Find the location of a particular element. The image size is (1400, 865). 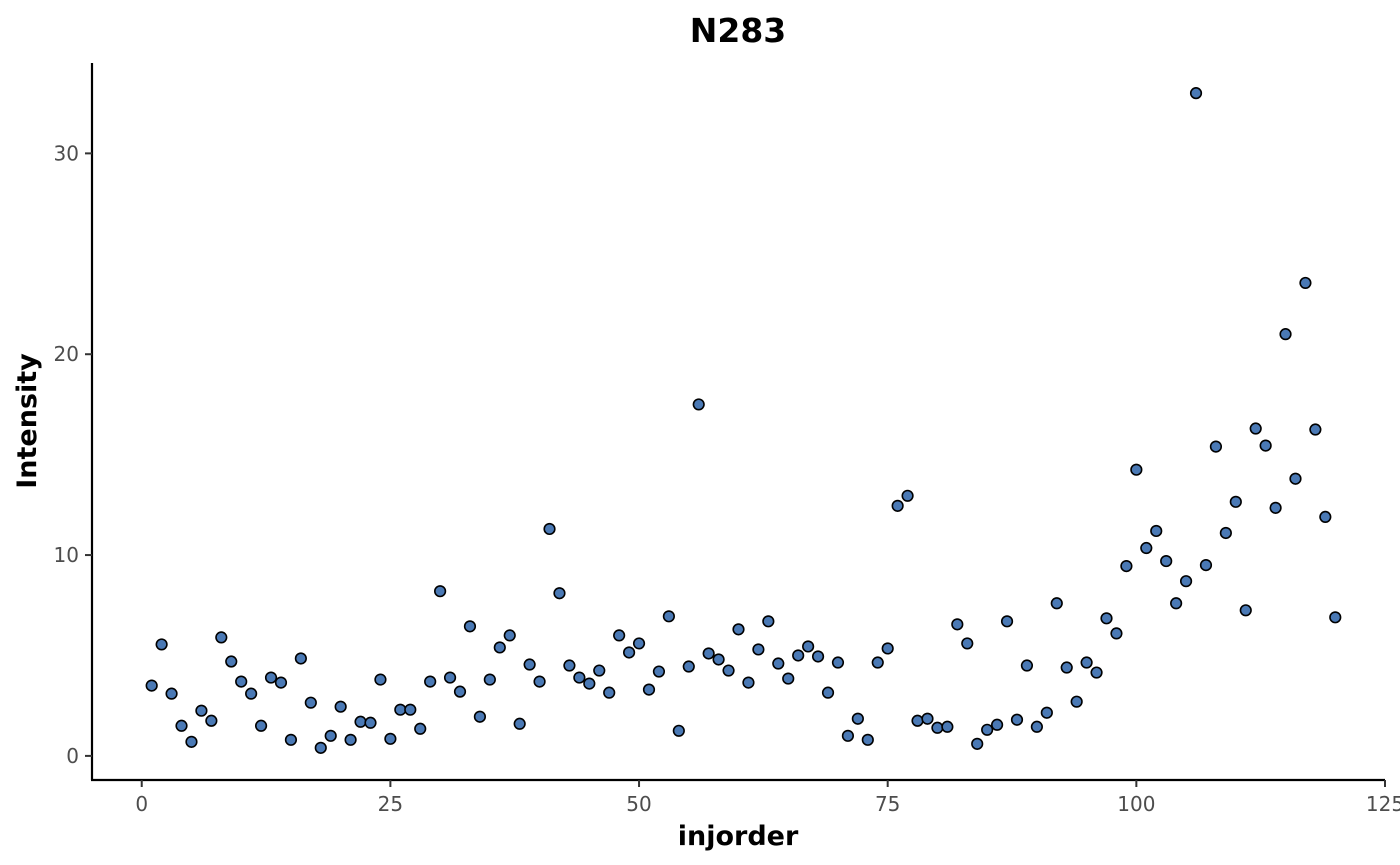

y-tick-label: 30 is located at coordinates (66, 153).